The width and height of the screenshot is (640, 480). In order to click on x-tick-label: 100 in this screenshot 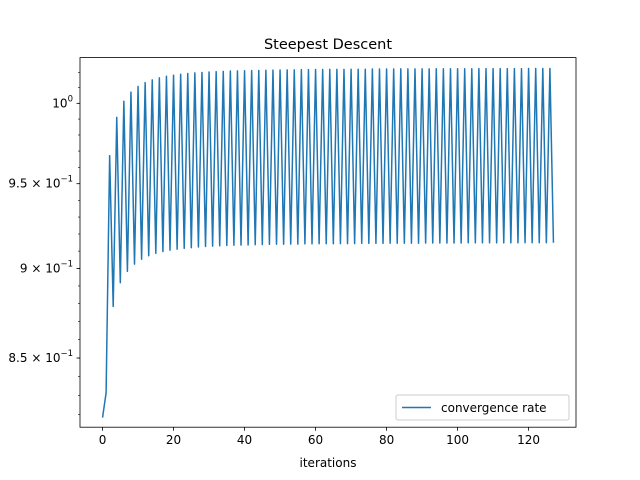, I will do `click(457, 440)`.